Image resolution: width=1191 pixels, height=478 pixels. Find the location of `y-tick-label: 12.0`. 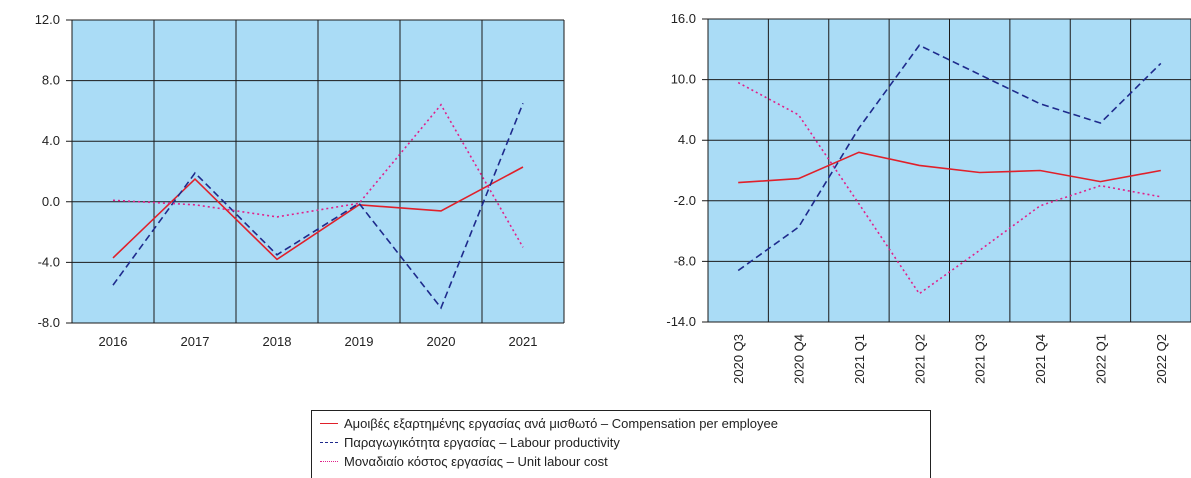

y-tick-label: 12.0 is located at coordinates (47, 19).